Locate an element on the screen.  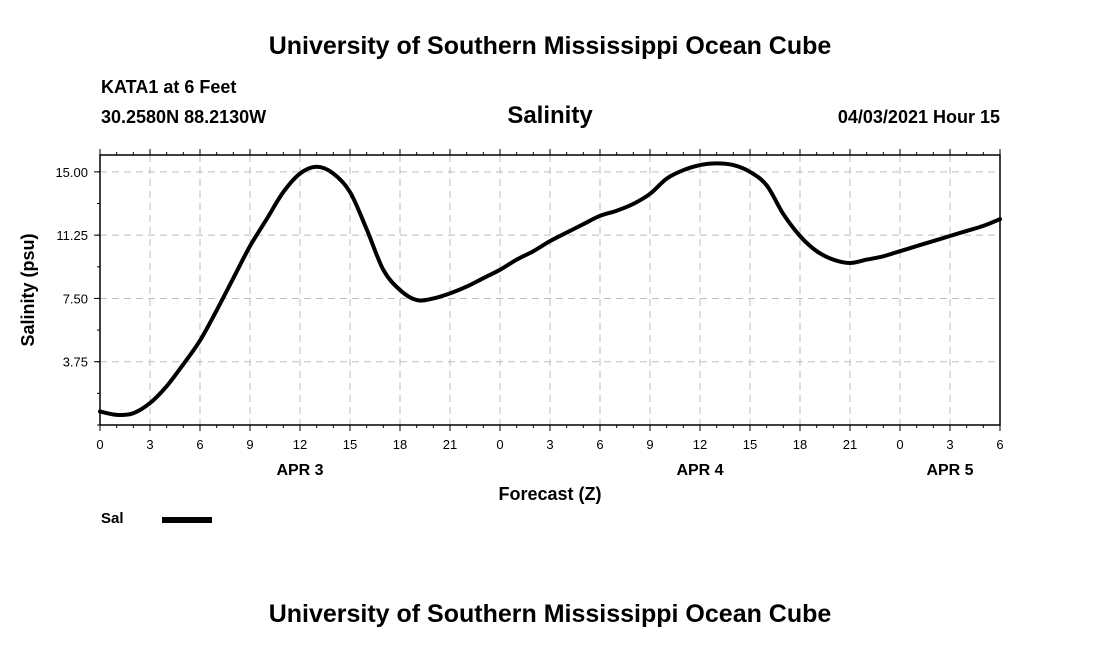
station-label: KATA1 at 6 Feet is located at coordinates (169, 87).